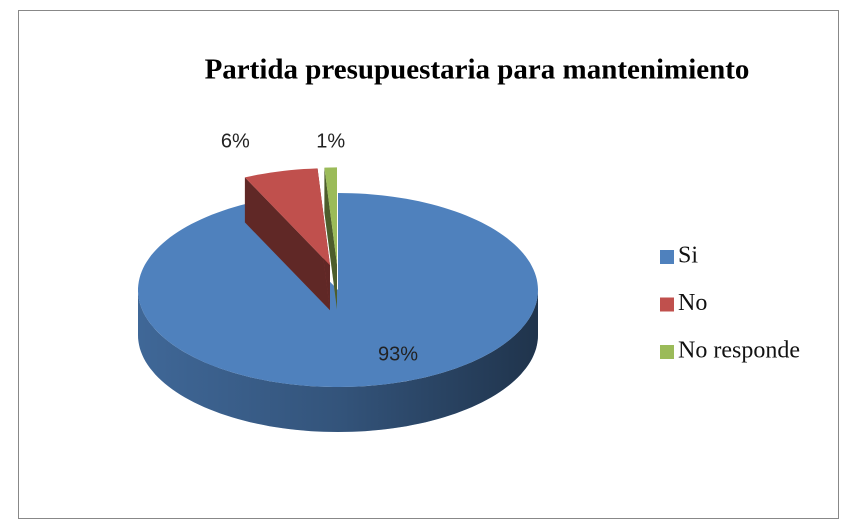  Describe the element at coordinates (692, 303) in the screenshot. I see `legend-label: No` at that location.